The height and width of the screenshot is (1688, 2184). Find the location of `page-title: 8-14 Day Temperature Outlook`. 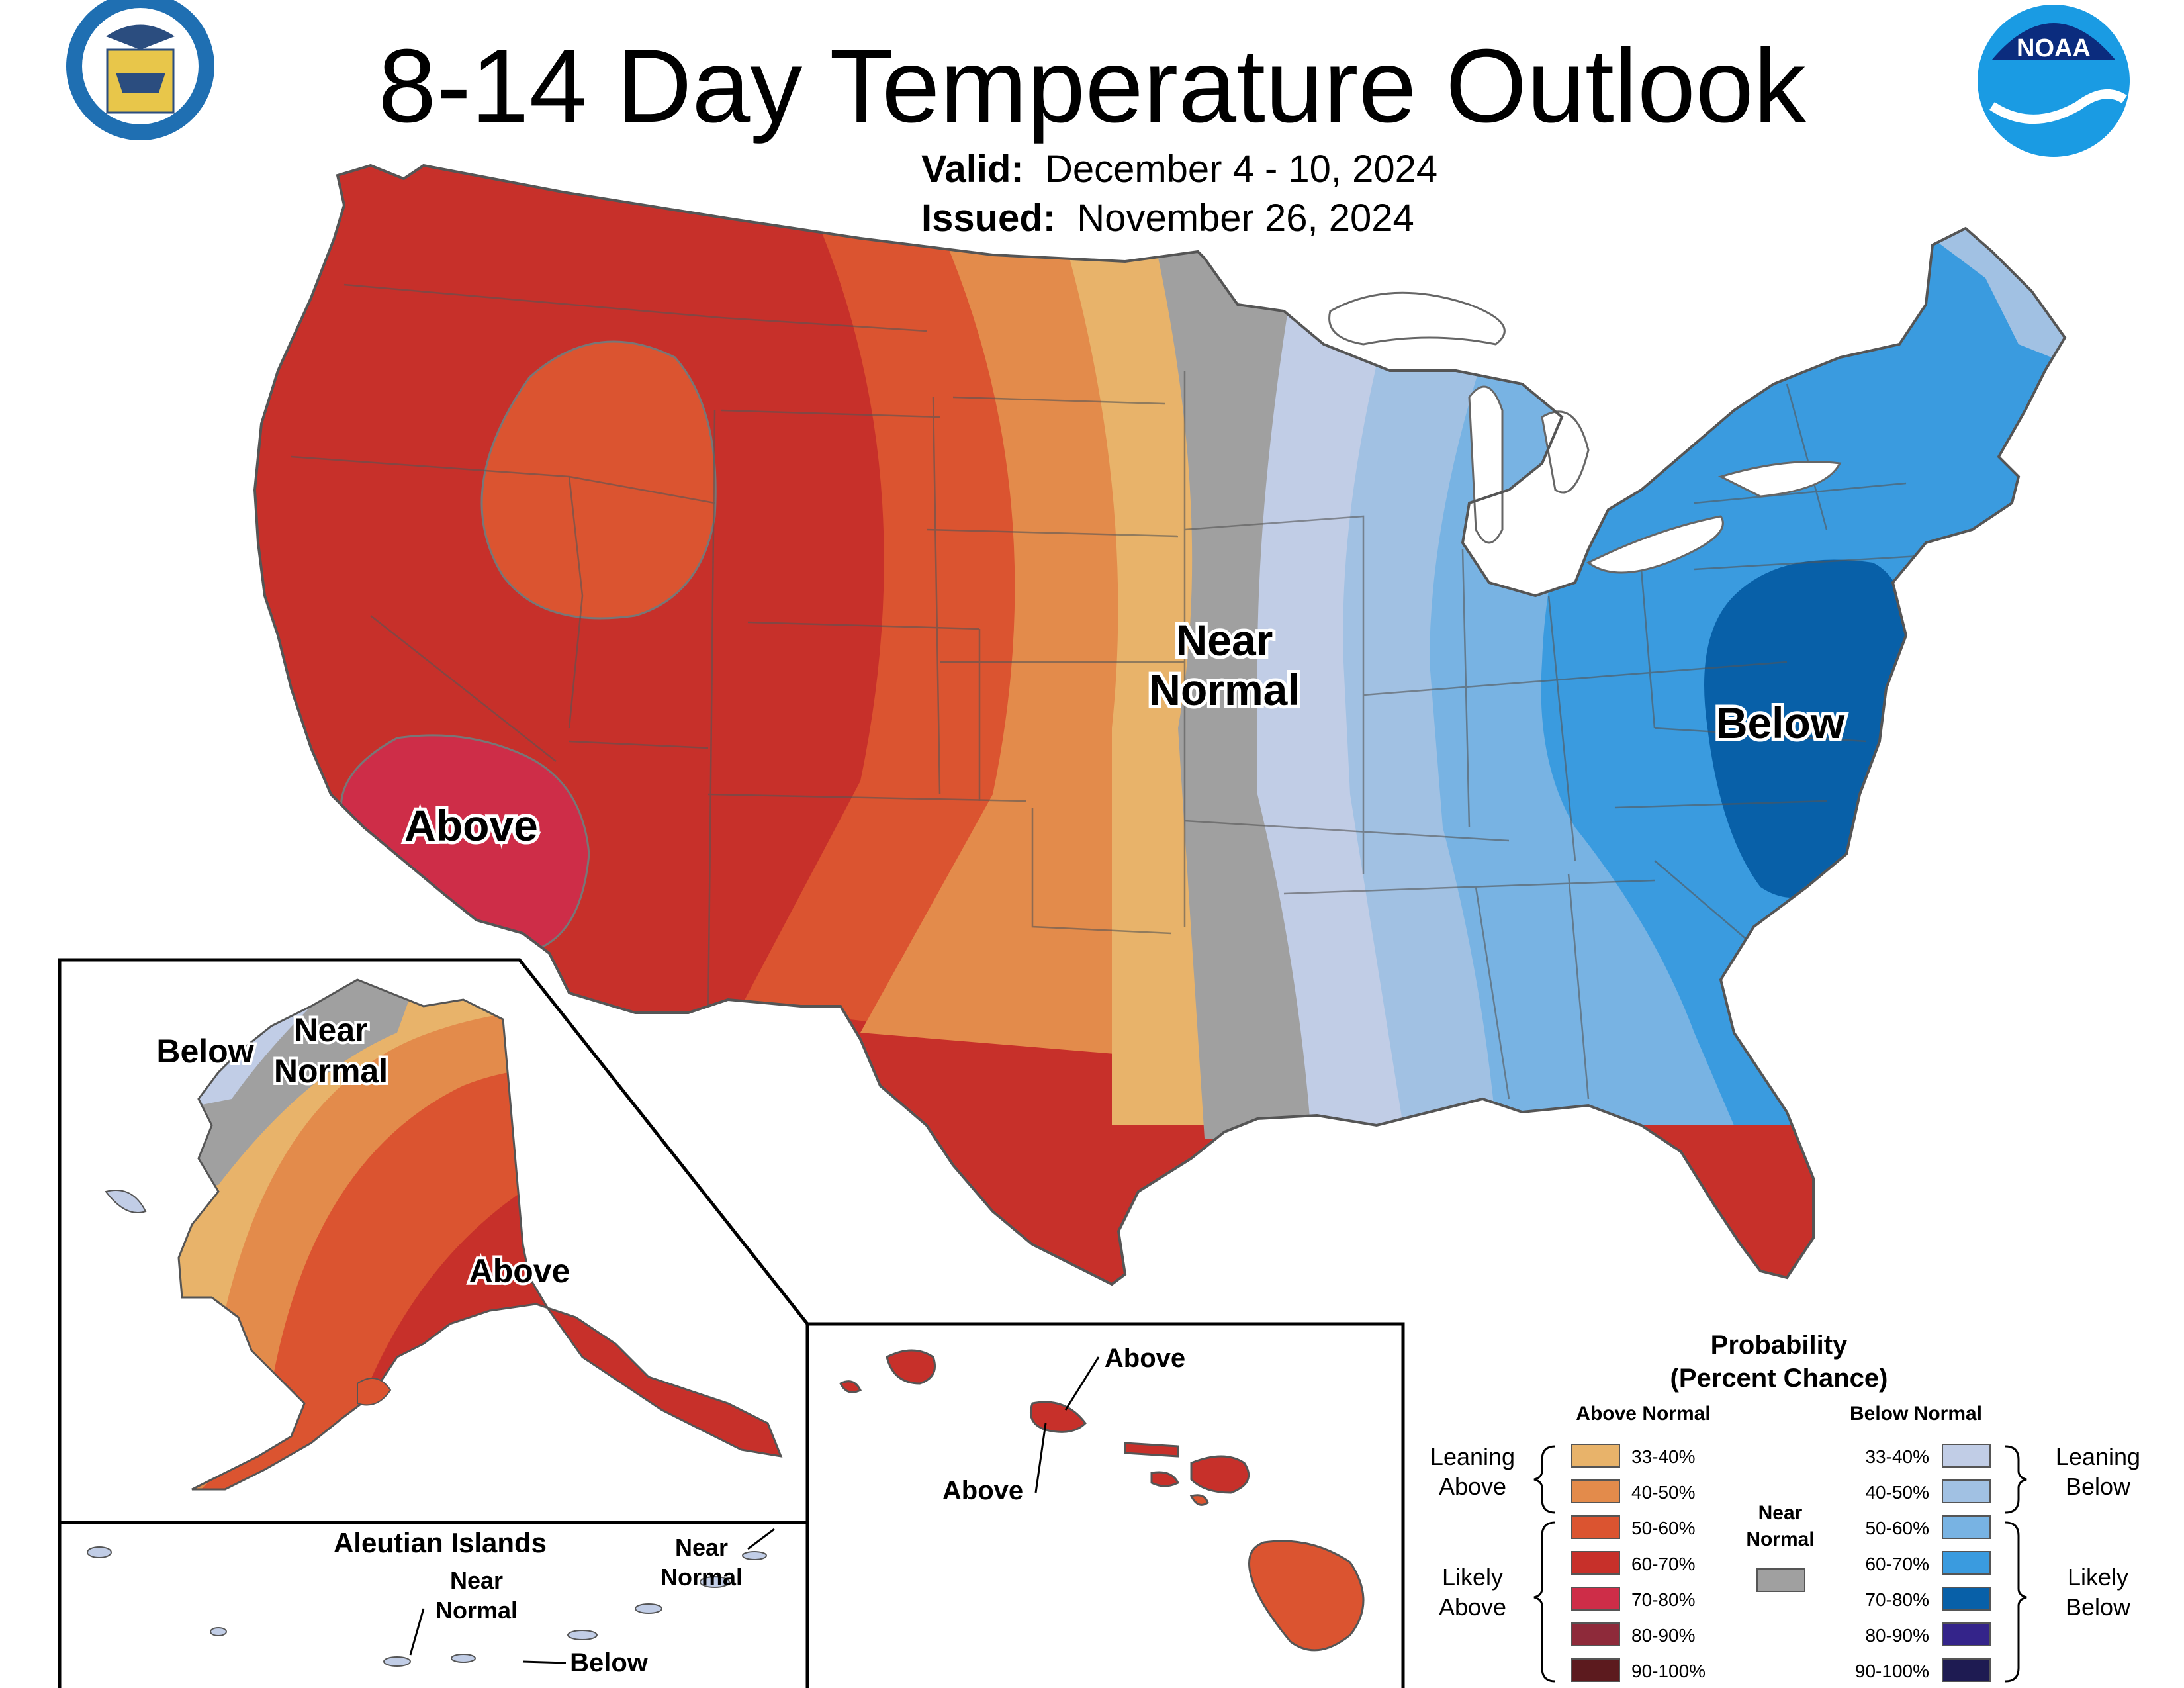

page-title: 8-14 Day Temperature Outlook is located at coordinates (1092, 86).